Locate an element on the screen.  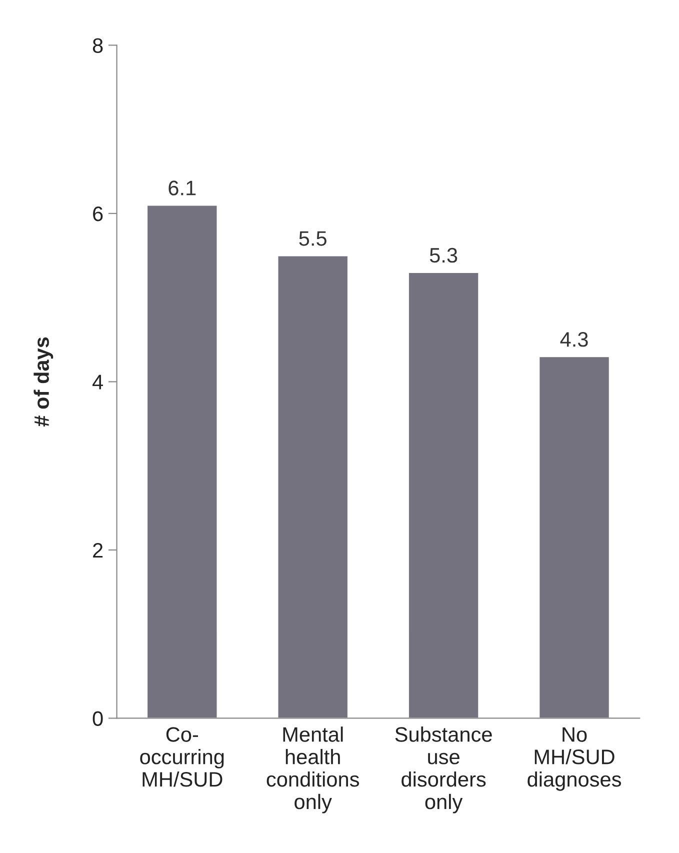
y-tick-label: 8 is located at coordinates (97, 45).